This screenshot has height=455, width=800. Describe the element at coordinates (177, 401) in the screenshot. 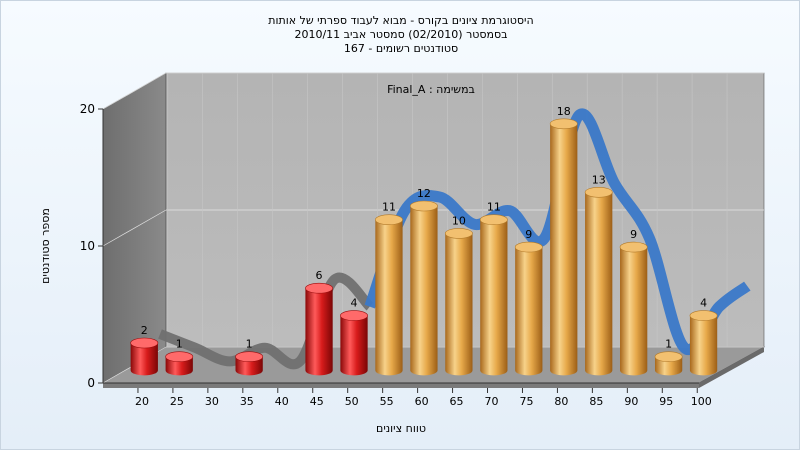

I see `x-tick-label: 25` at that location.